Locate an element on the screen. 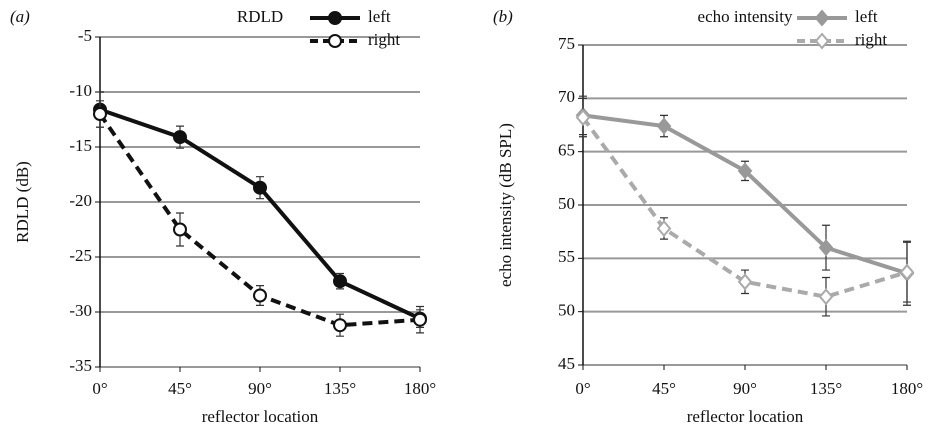  y-tick-label: 55 is located at coordinates (566, 256).